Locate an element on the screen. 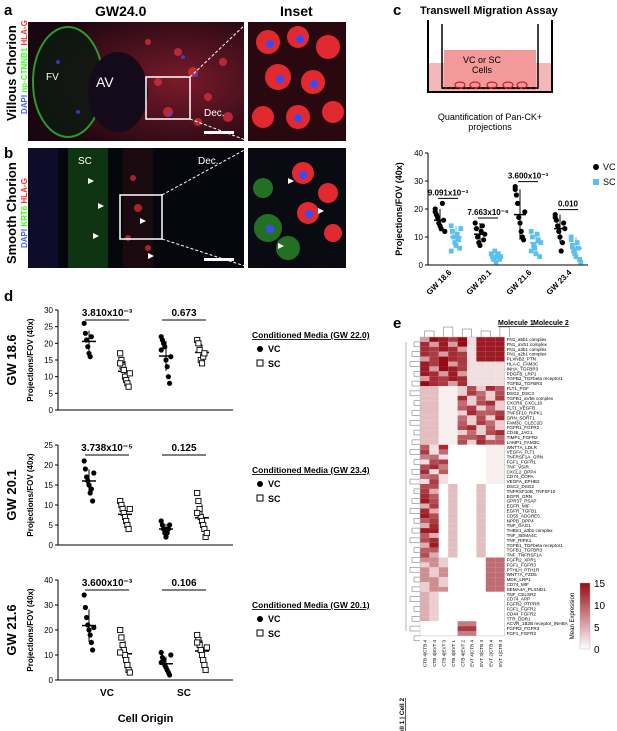  panel-e-letter: e is located at coordinates (397, 323).